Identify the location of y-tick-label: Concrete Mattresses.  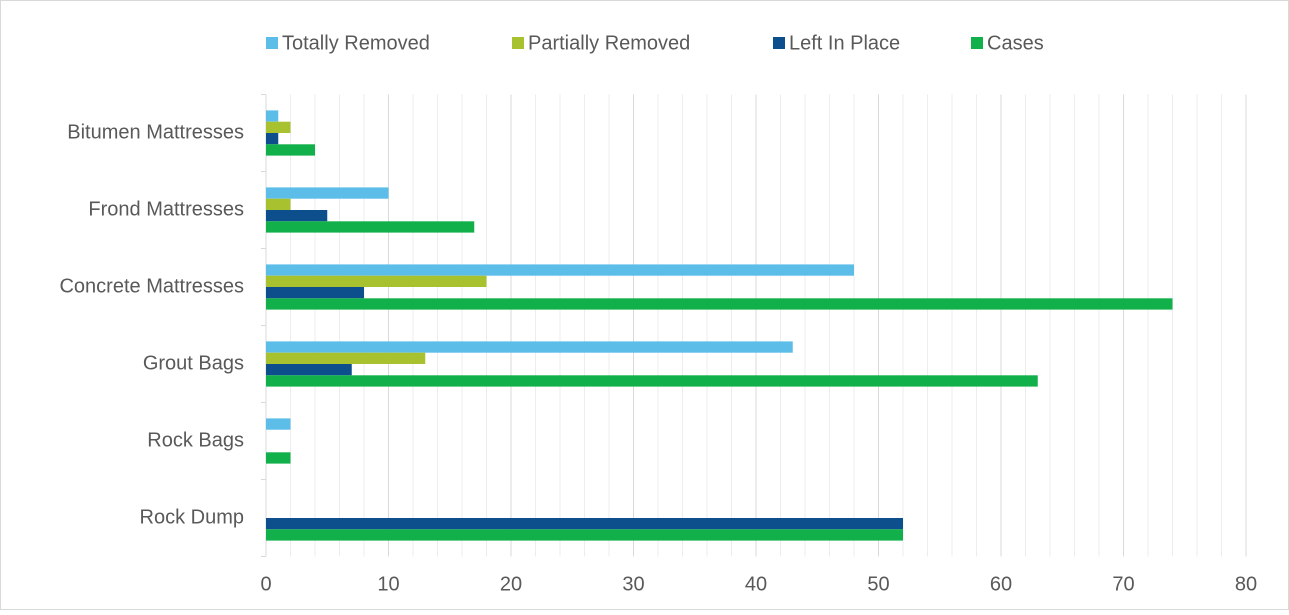
(151, 286).